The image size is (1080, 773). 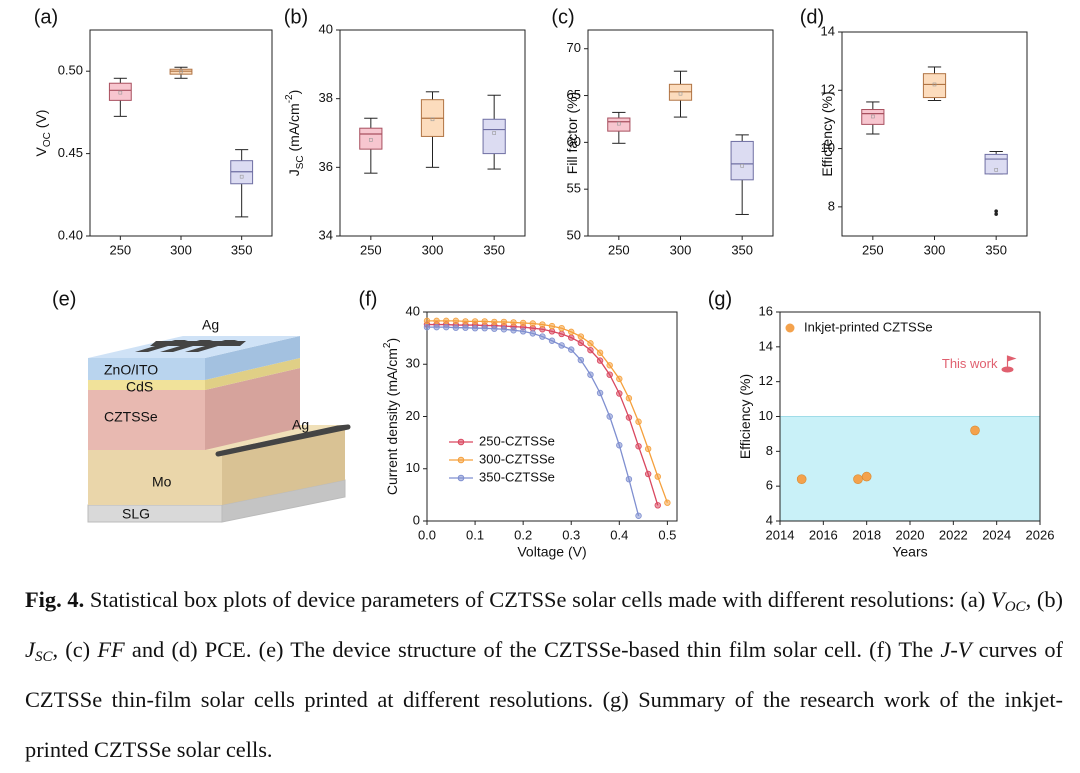 I want to click on caption-text: OC, so click(x=1015, y=607).